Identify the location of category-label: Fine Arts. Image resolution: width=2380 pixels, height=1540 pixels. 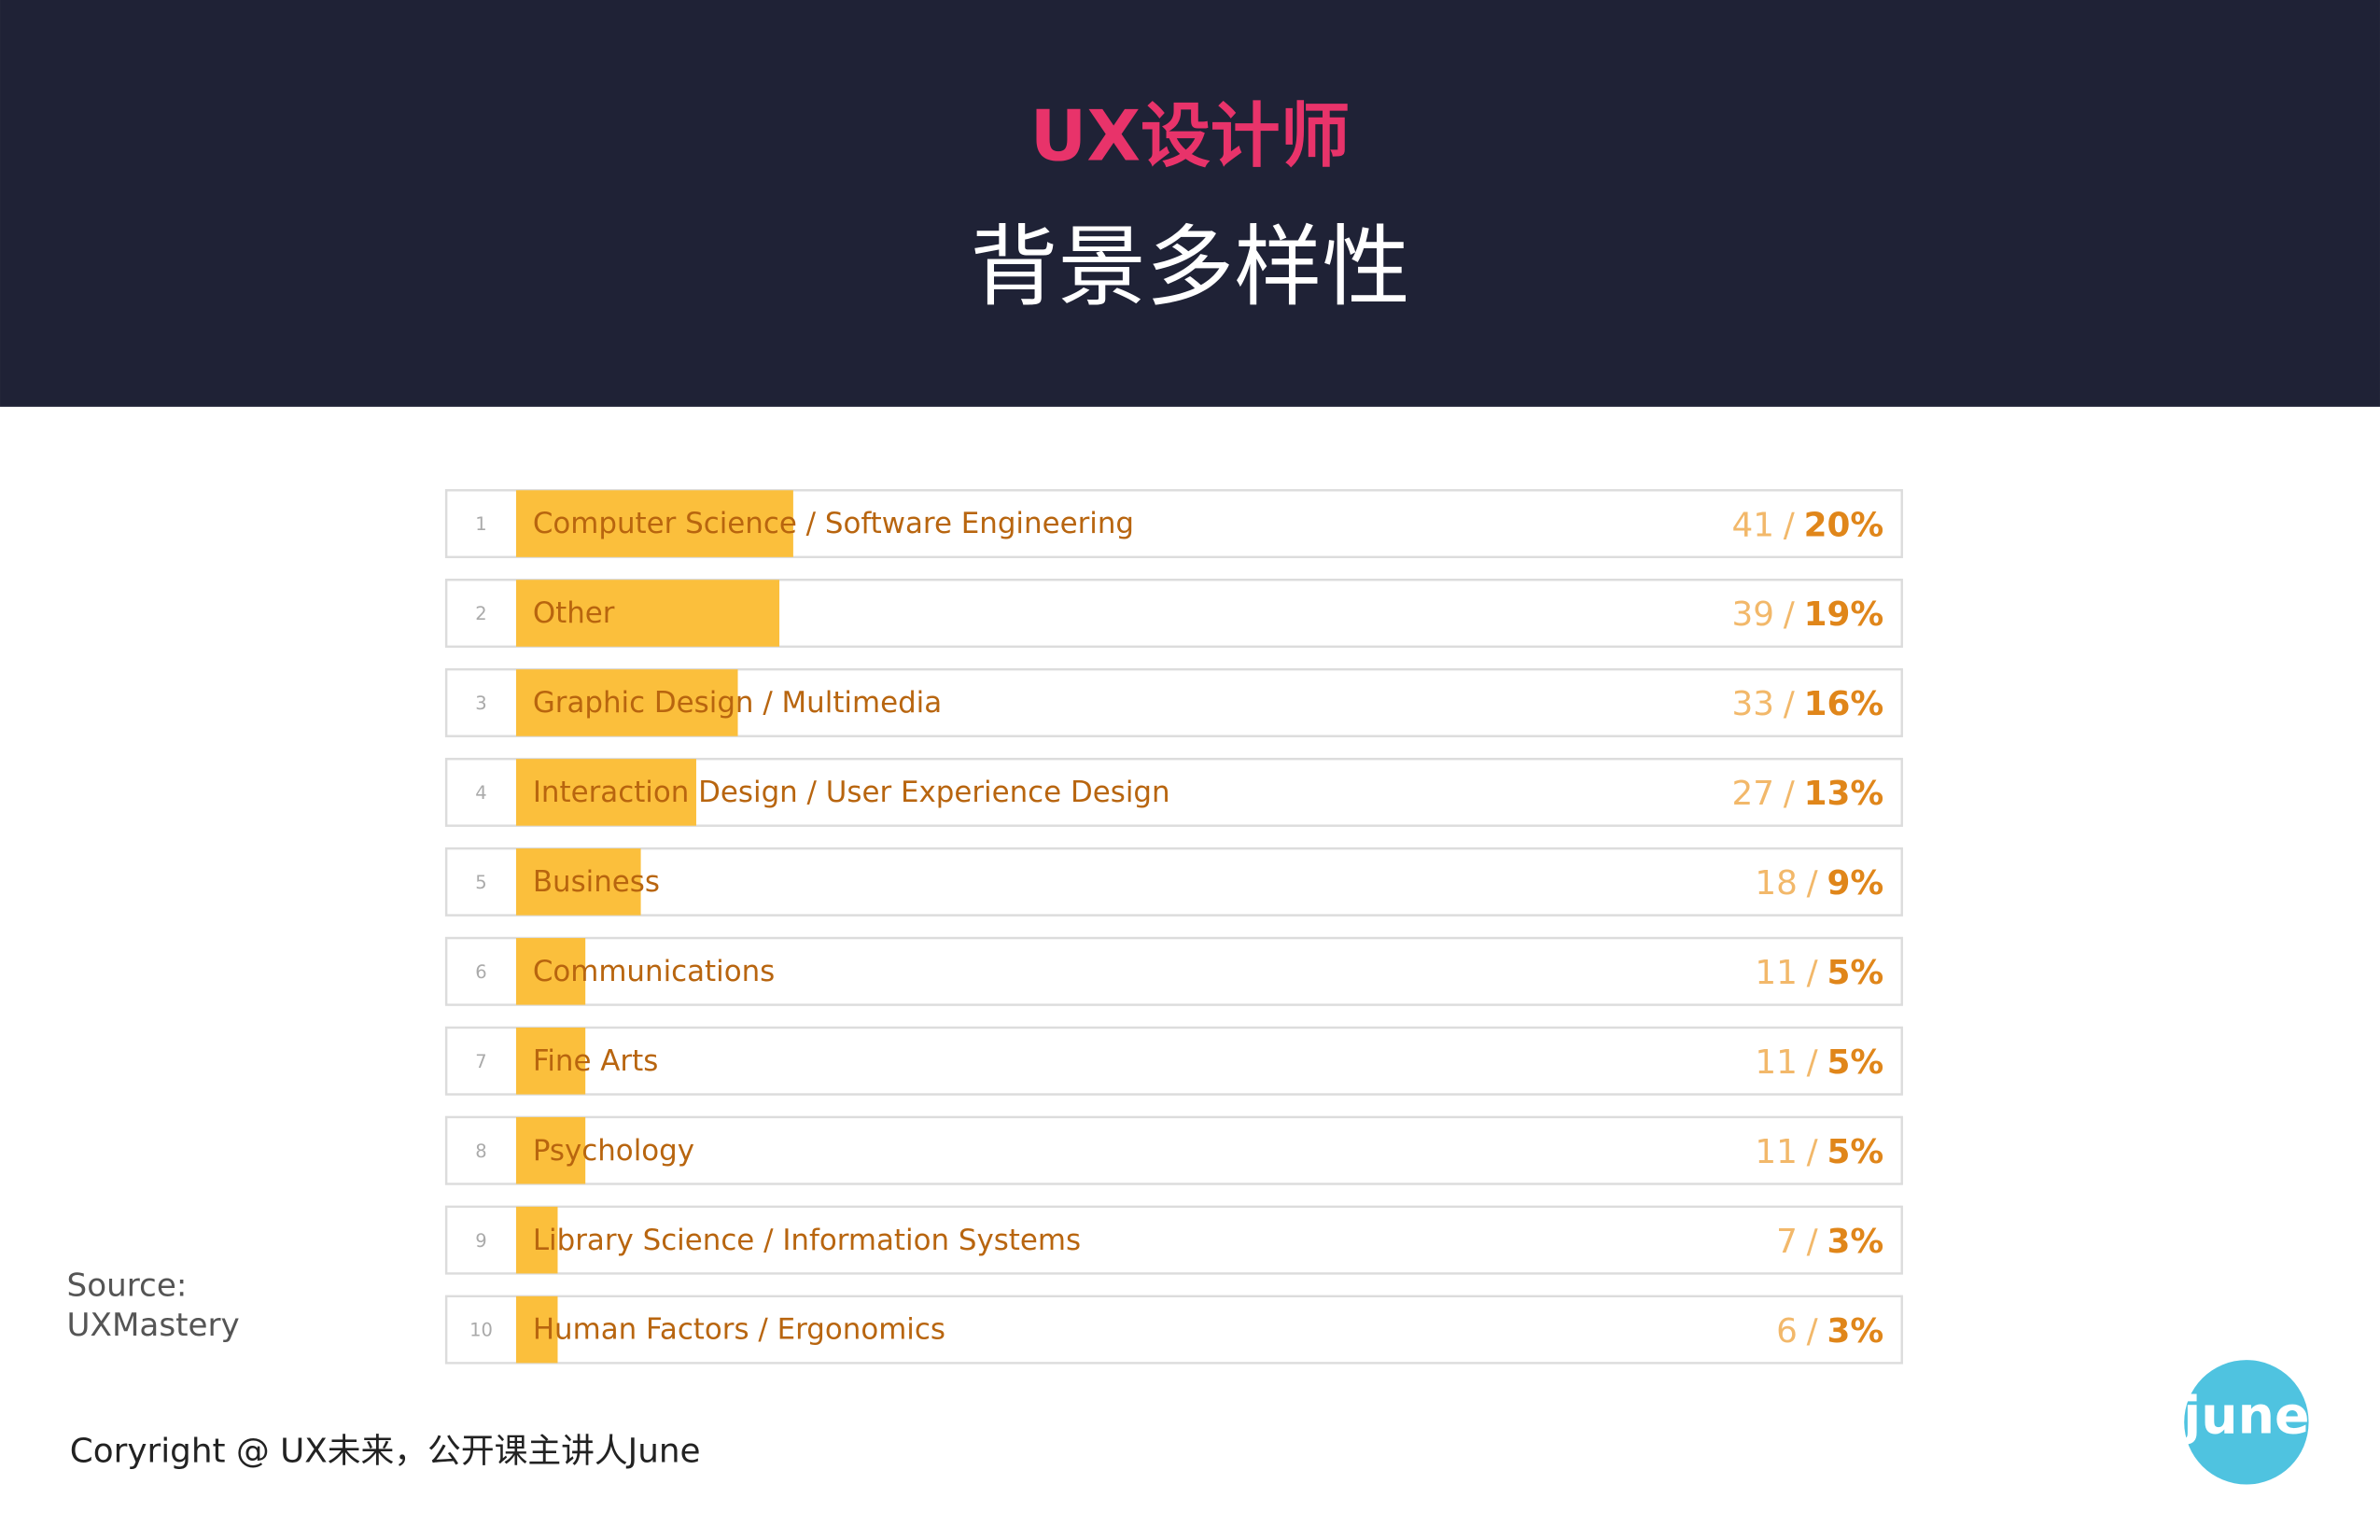
(595, 1061).